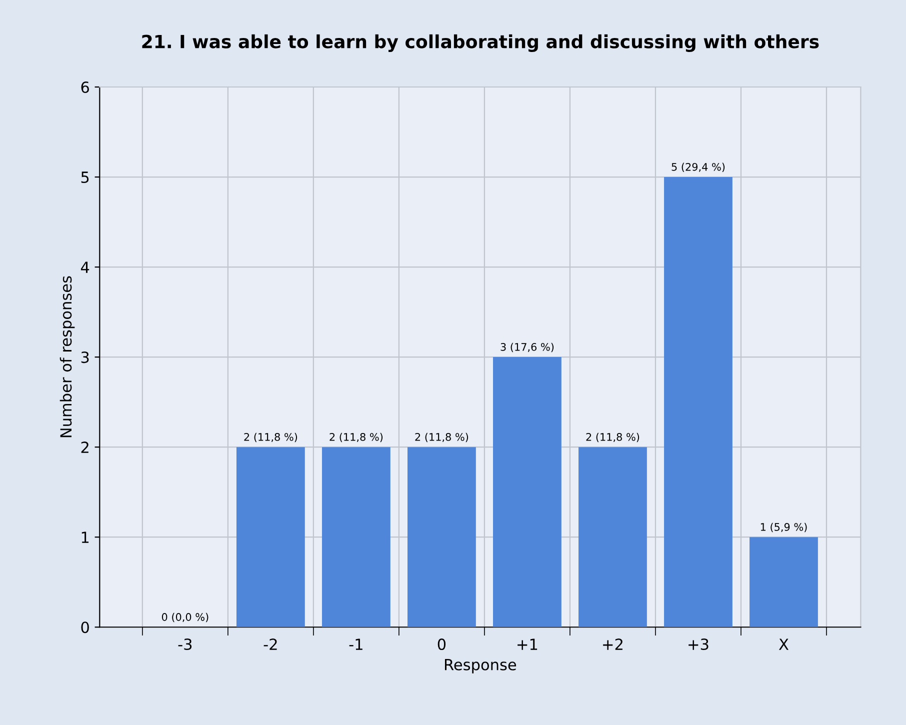  I want to click on y-tick-label: 5, so click(85, 178).